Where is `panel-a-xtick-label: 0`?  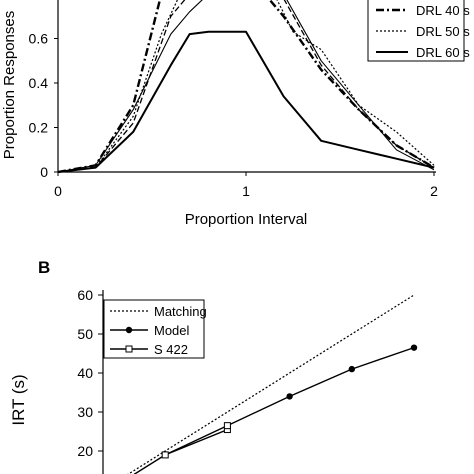 panel-a-xtick-label: 0 is located at coordinates (58, 191).